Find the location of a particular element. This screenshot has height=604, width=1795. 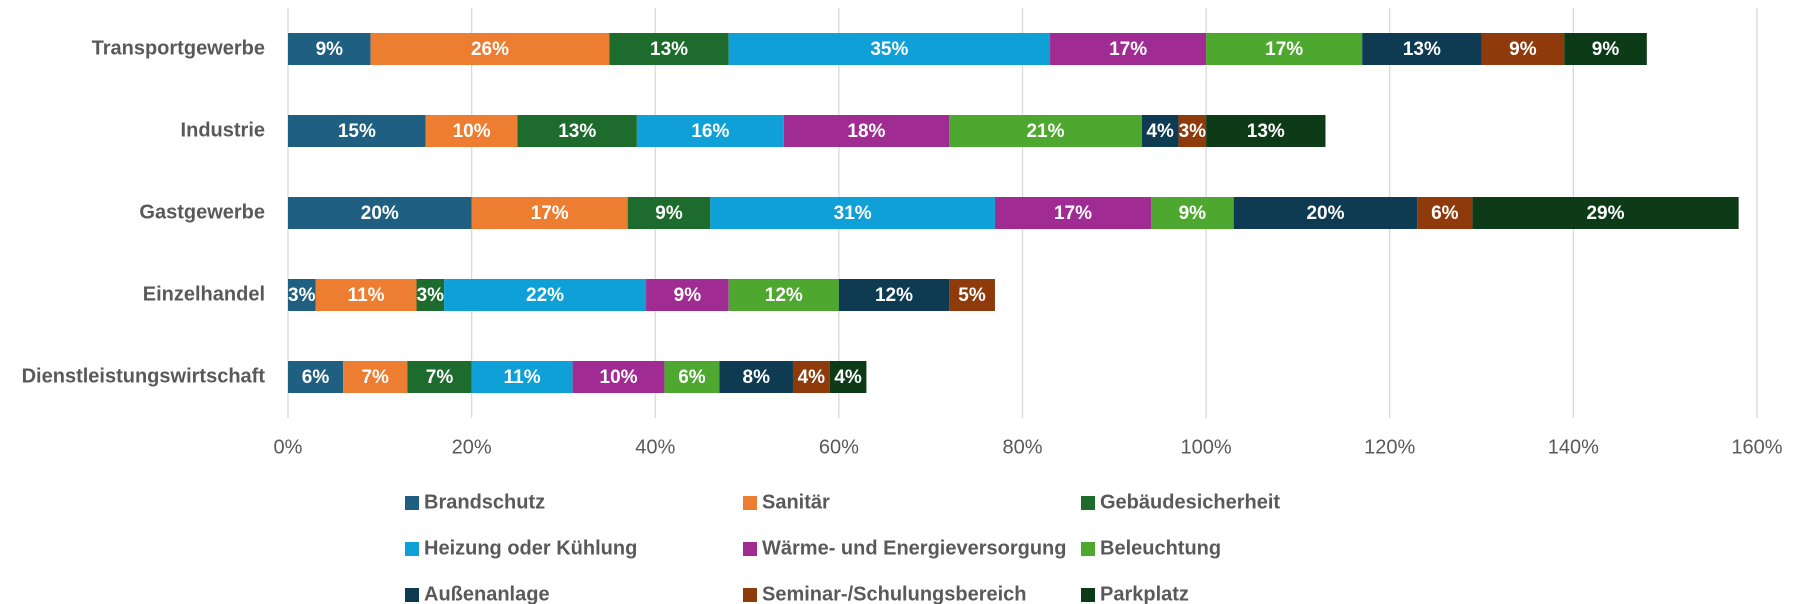

x-tick-label: 140% is located at coordinates (1573, 447).